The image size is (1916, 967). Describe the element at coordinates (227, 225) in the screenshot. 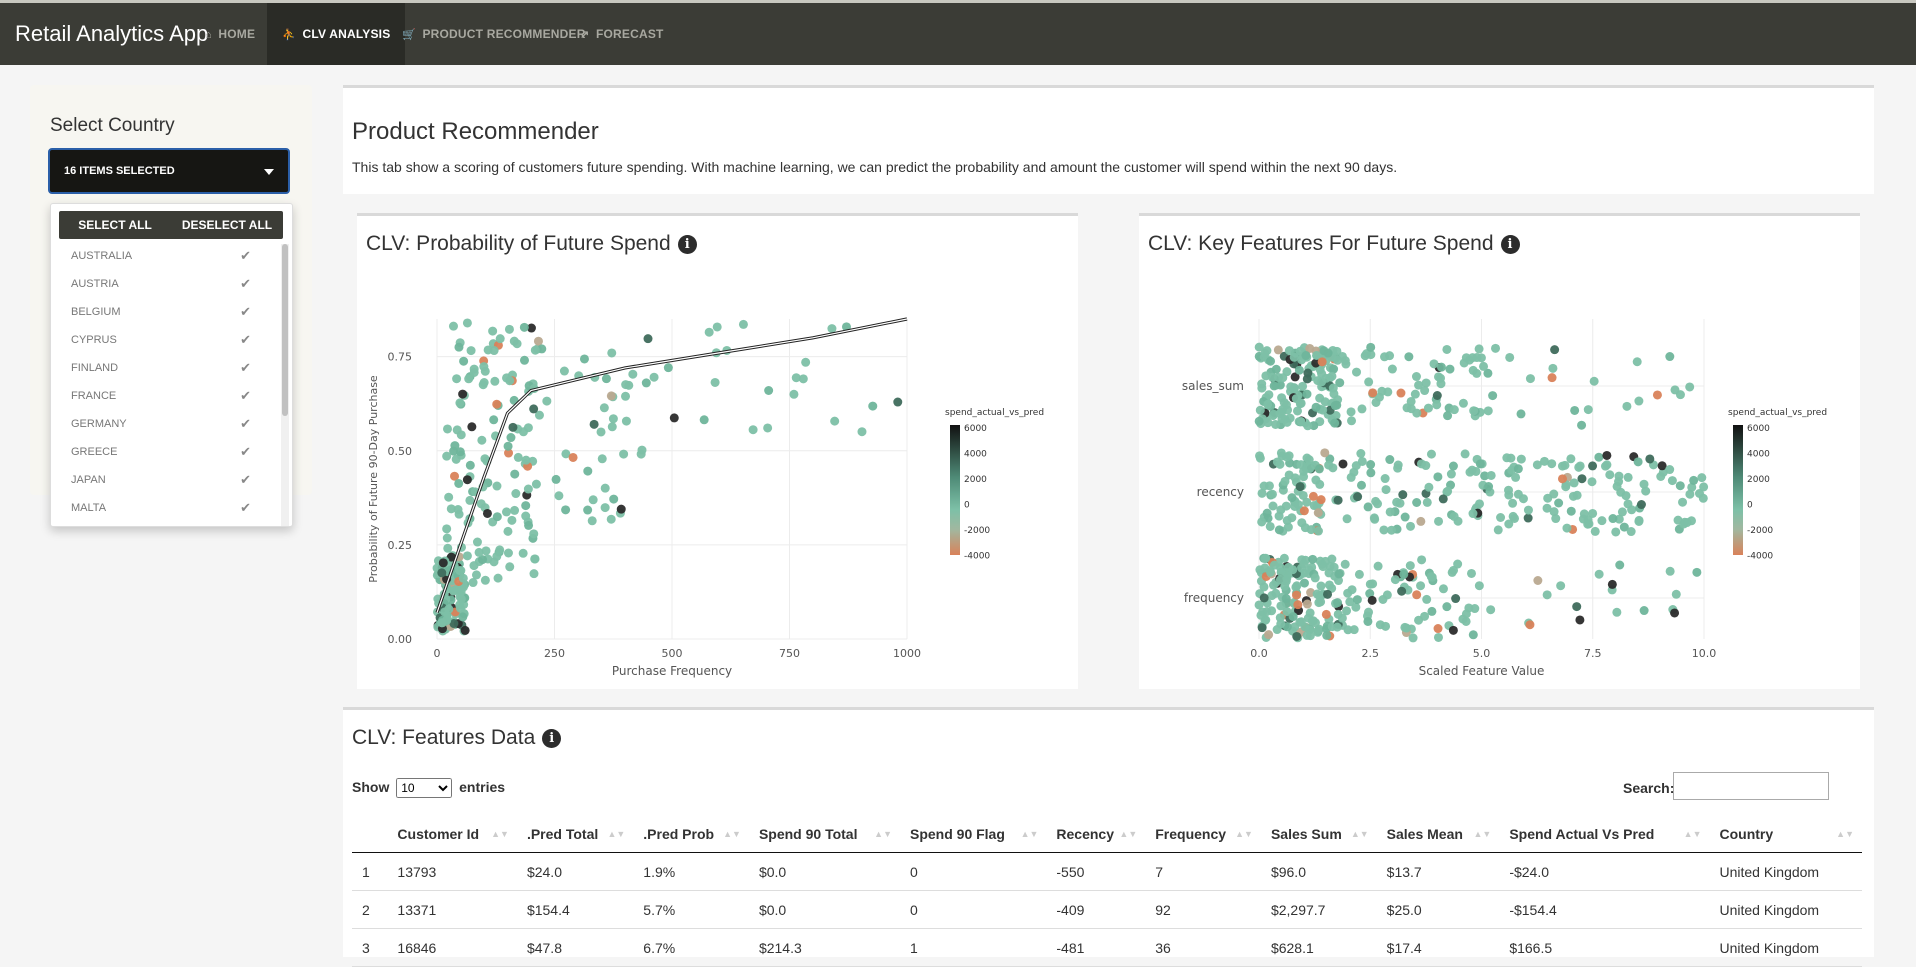

I see `deselect-all-button: DESELECT ALL` at that location.